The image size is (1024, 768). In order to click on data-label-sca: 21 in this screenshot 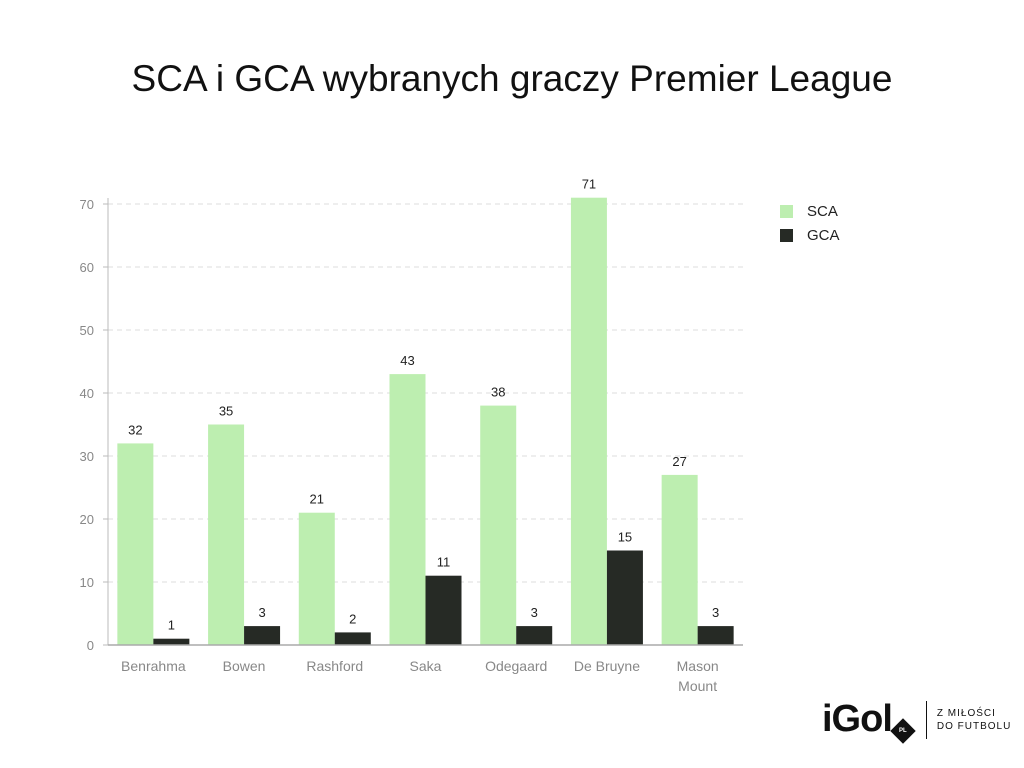, I will do `click(317, 499)`.